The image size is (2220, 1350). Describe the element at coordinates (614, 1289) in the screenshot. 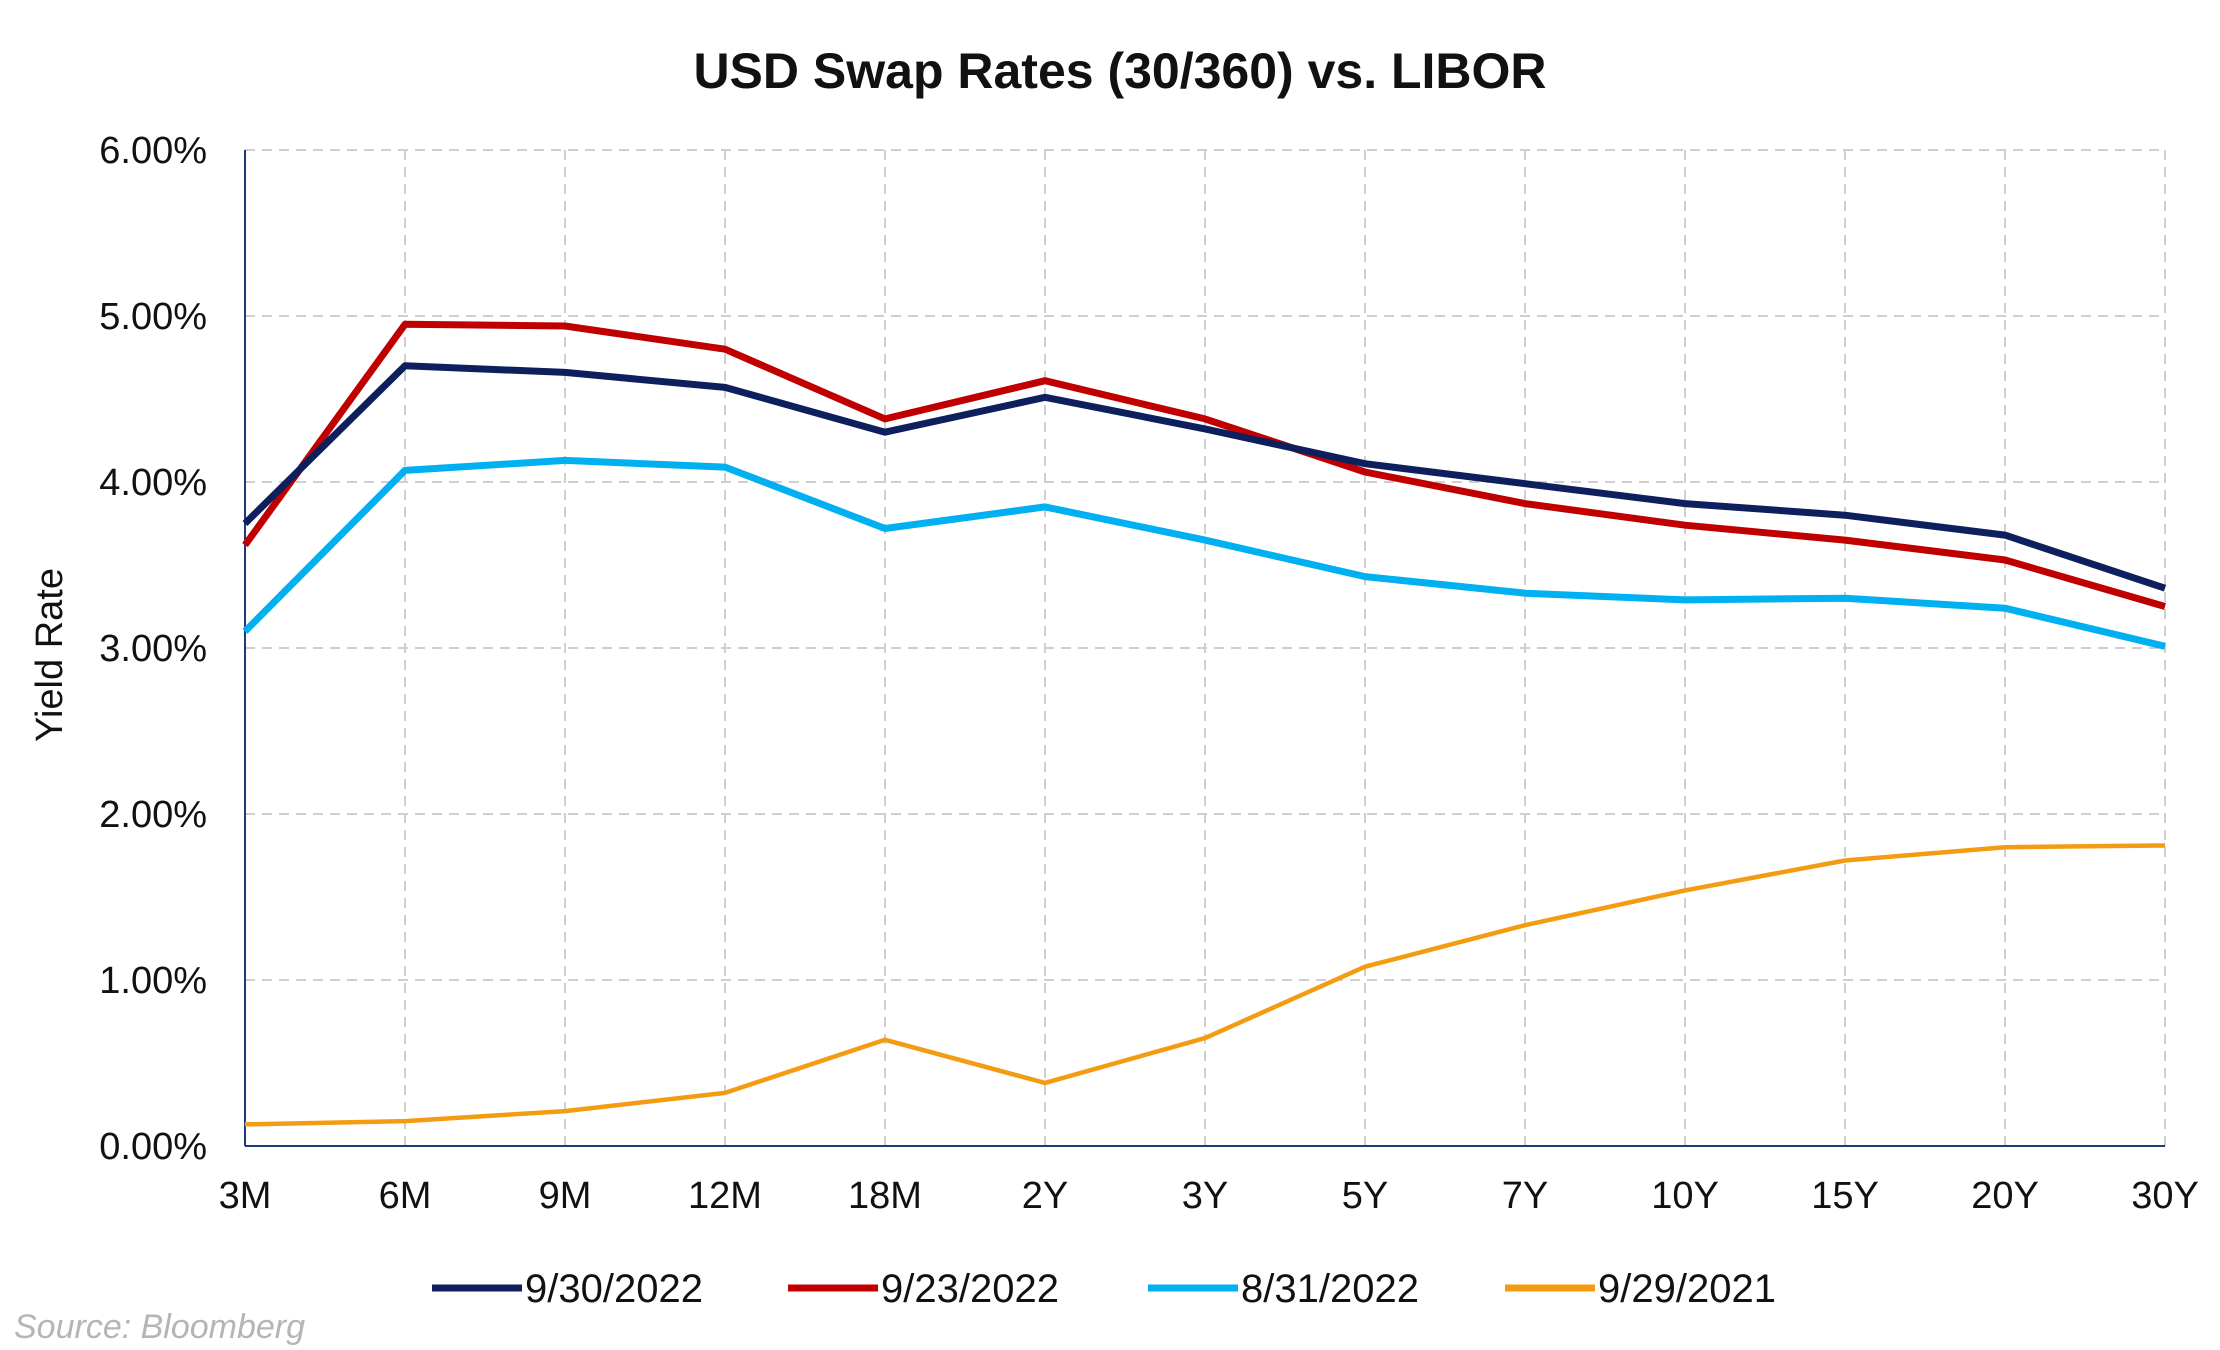

I see `legend-label: 9/30/2022` at that location.